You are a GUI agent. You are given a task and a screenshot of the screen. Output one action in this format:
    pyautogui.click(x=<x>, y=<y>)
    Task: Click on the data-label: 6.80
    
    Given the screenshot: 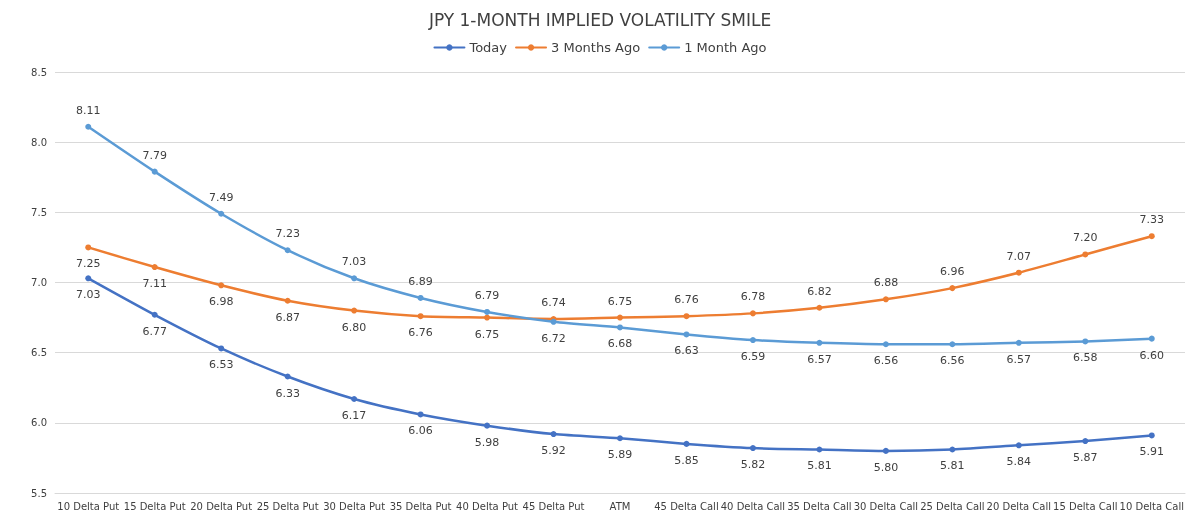 What is the action you would take?
    pyautogui.click(x=354, y=327)
    